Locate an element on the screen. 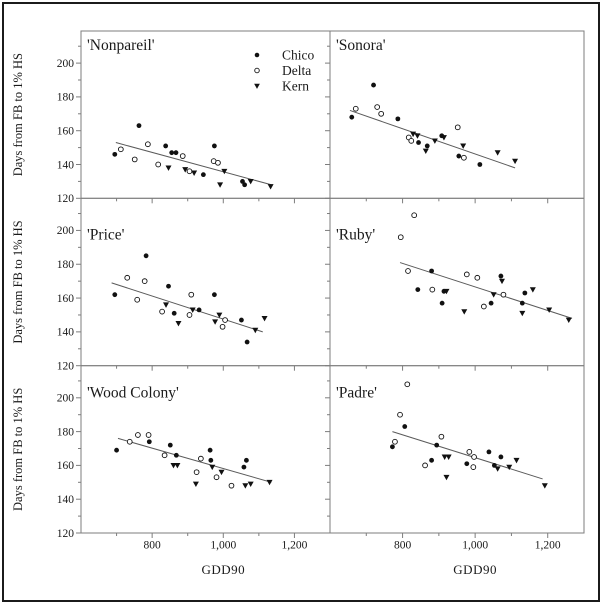  legend-item-delta: Delta is located at coordinates (282, 70).